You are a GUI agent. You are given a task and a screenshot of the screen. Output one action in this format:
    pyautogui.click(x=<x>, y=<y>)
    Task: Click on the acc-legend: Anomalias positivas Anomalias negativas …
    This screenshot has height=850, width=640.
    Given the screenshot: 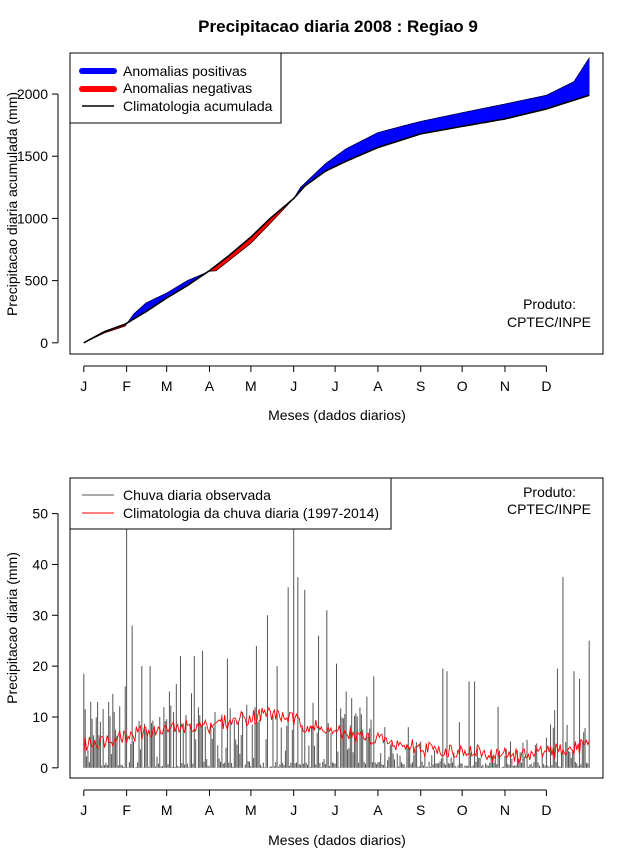 What is the action you would take?
    pyautogui.click(x=175, y=88)
    